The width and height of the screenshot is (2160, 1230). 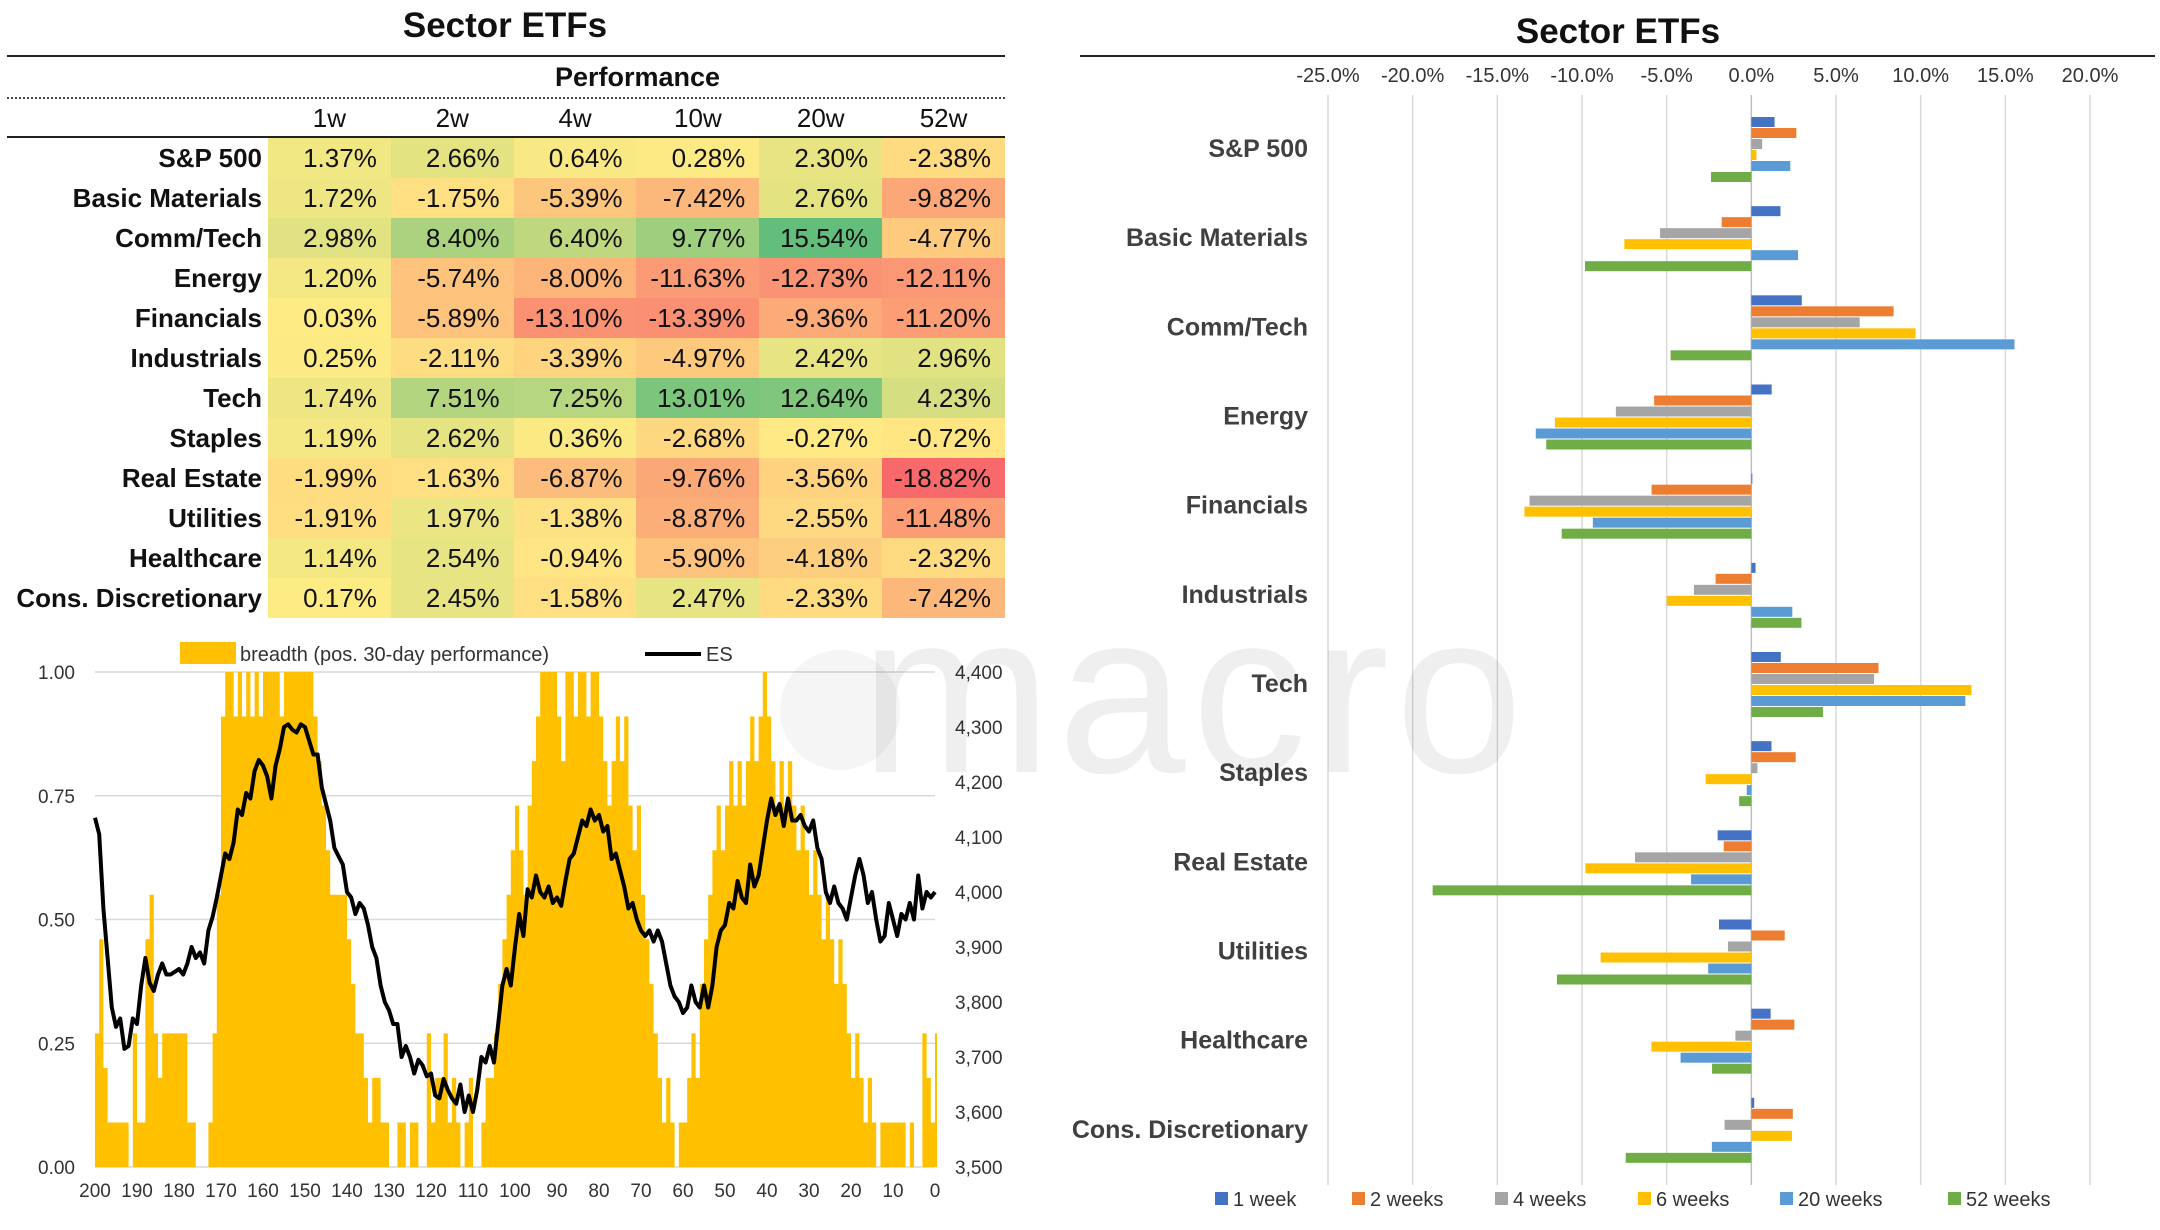 What do you see at coordinates (979, 1003) in the screenshot?
I see `y-right-tick-label: 3,800` at bounding box center [979, 1003].